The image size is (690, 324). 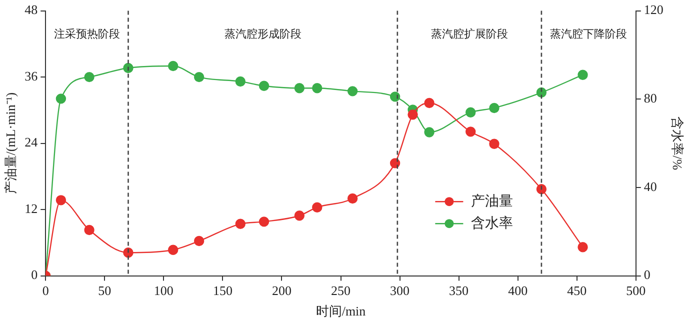 I want to click on x-tick-label: 350, so click(x=459, y=290).